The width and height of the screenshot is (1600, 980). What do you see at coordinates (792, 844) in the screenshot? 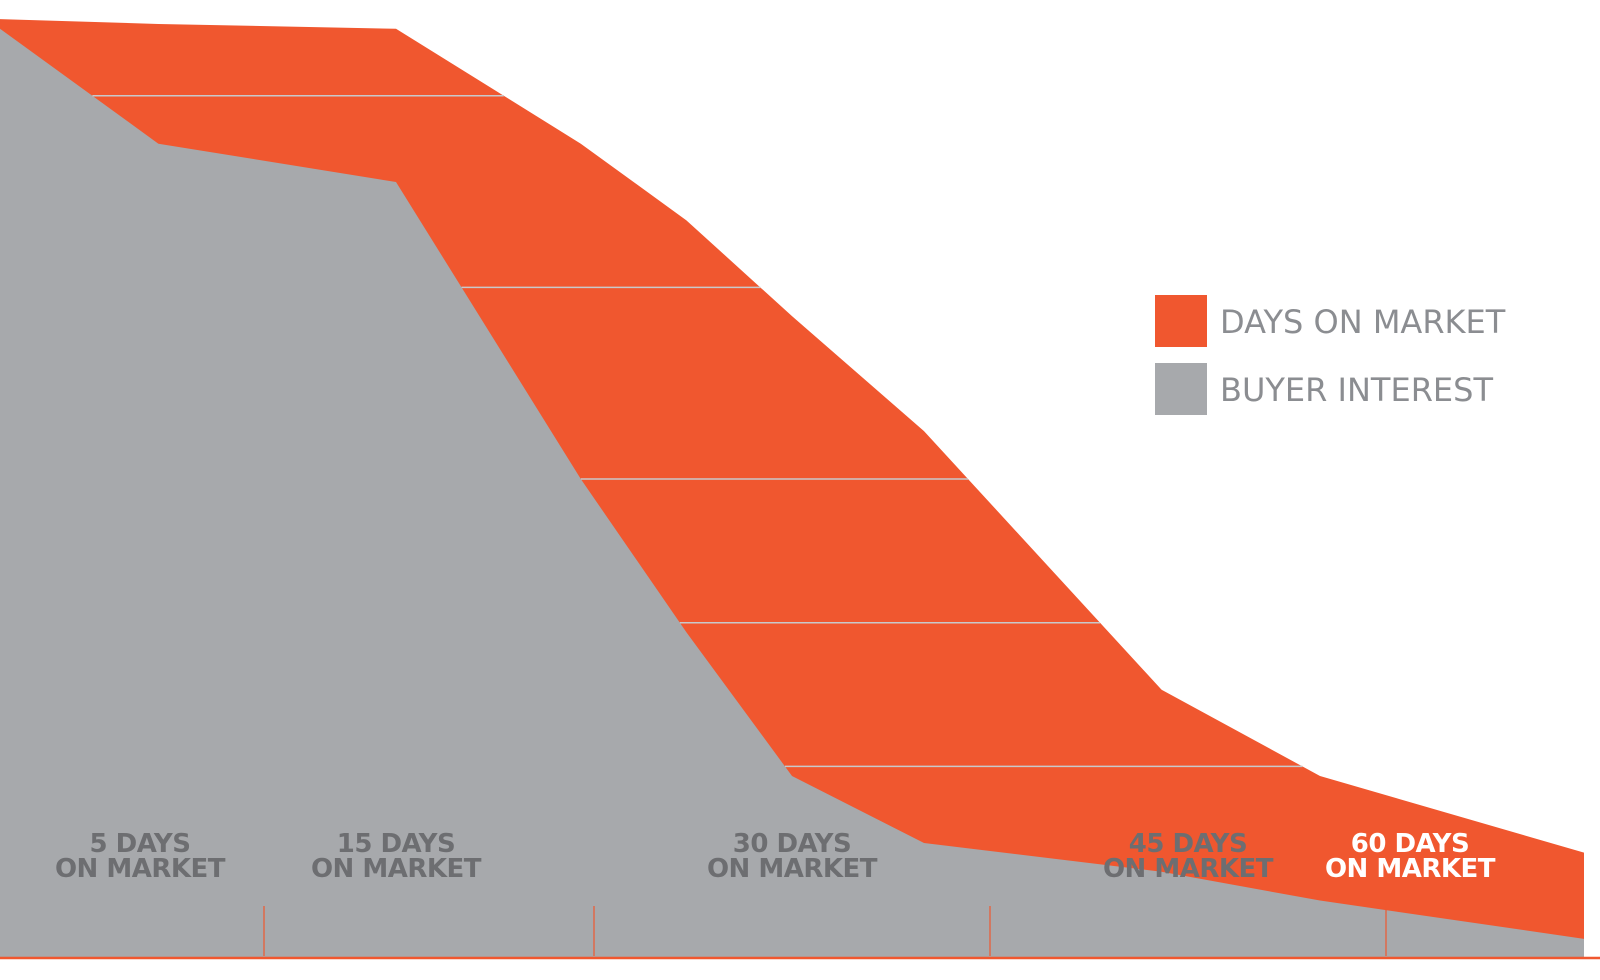
I see `category-label-line1: 30 DAYS` at bounding box center [792, 844].